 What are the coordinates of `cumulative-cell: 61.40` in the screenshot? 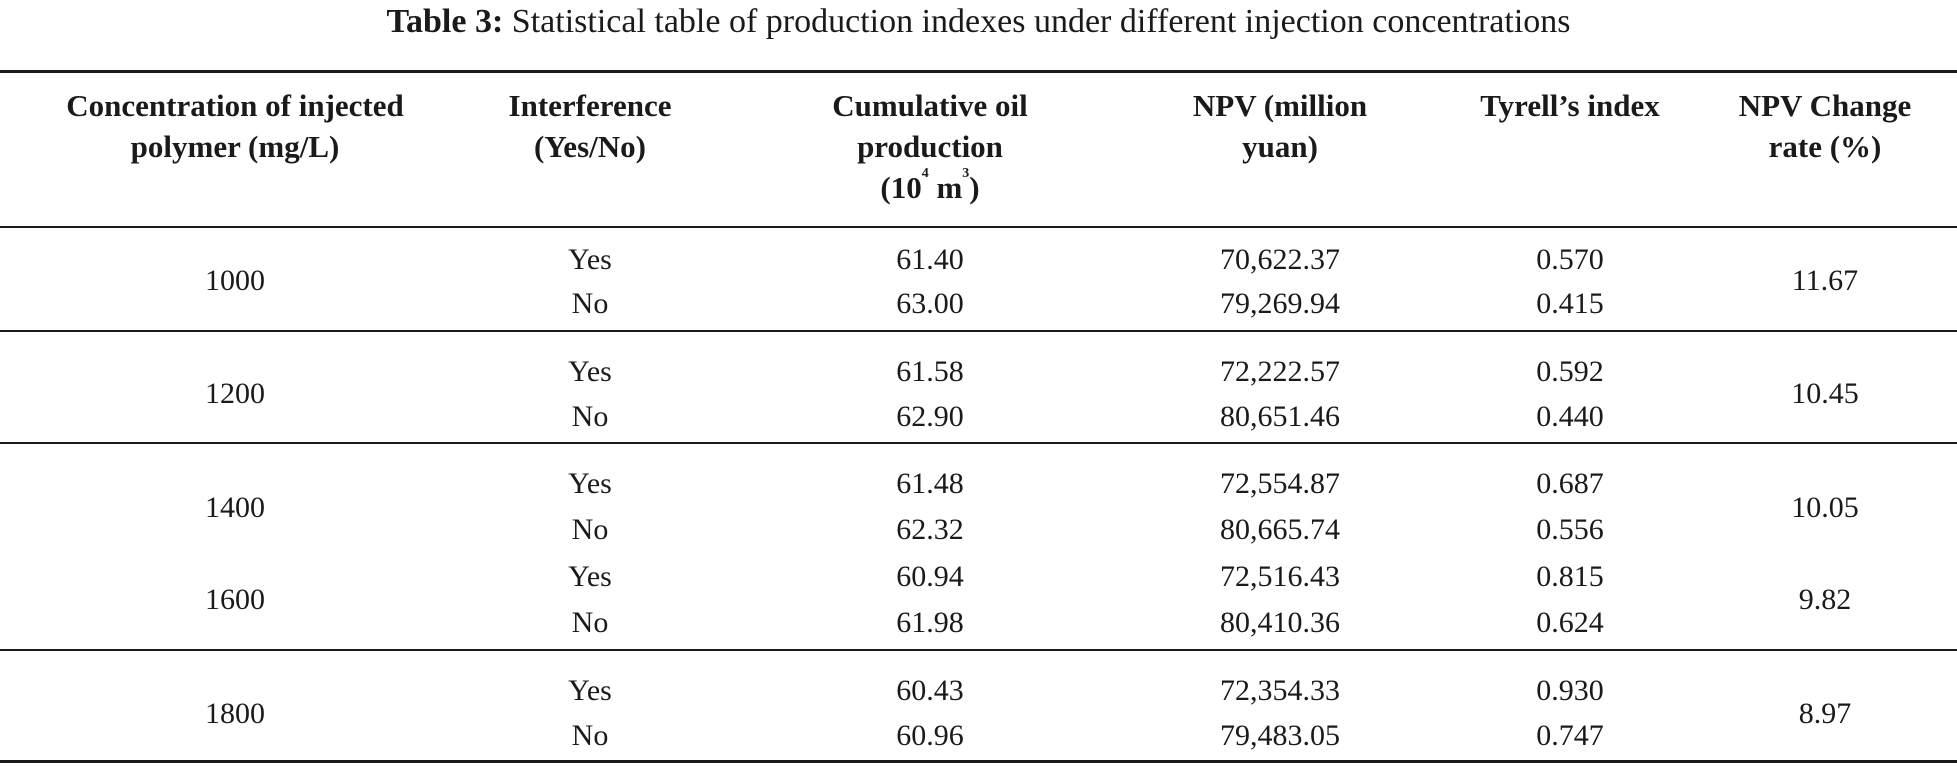 It's located at (930, 259).